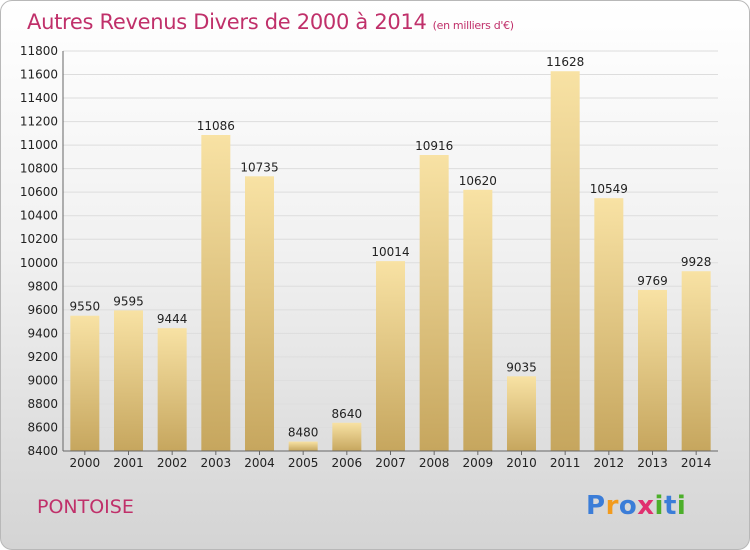 The image size is (750, 550). Describe the element at coordinates (303, 463) in the screenshot. I see `x-tick-label: 2005` at that location.